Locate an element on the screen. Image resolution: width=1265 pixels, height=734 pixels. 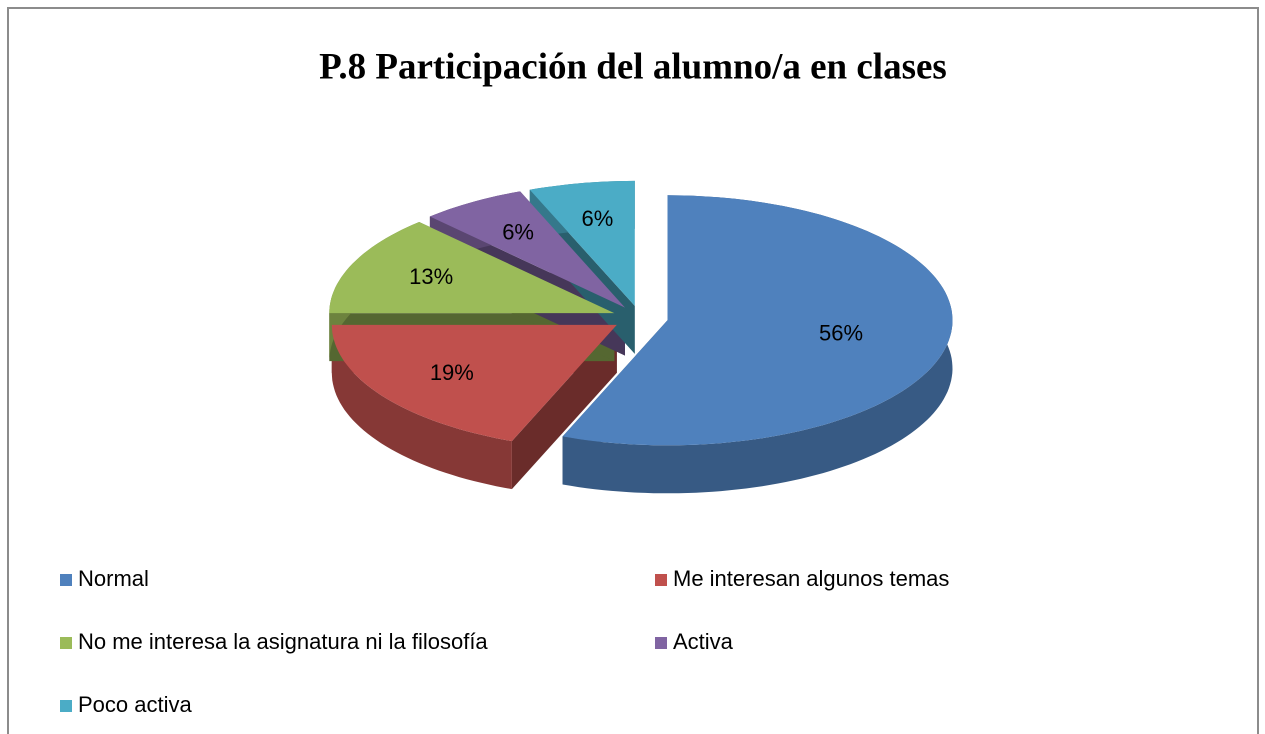
data-label: 13% is located at coordinates (431, 276).